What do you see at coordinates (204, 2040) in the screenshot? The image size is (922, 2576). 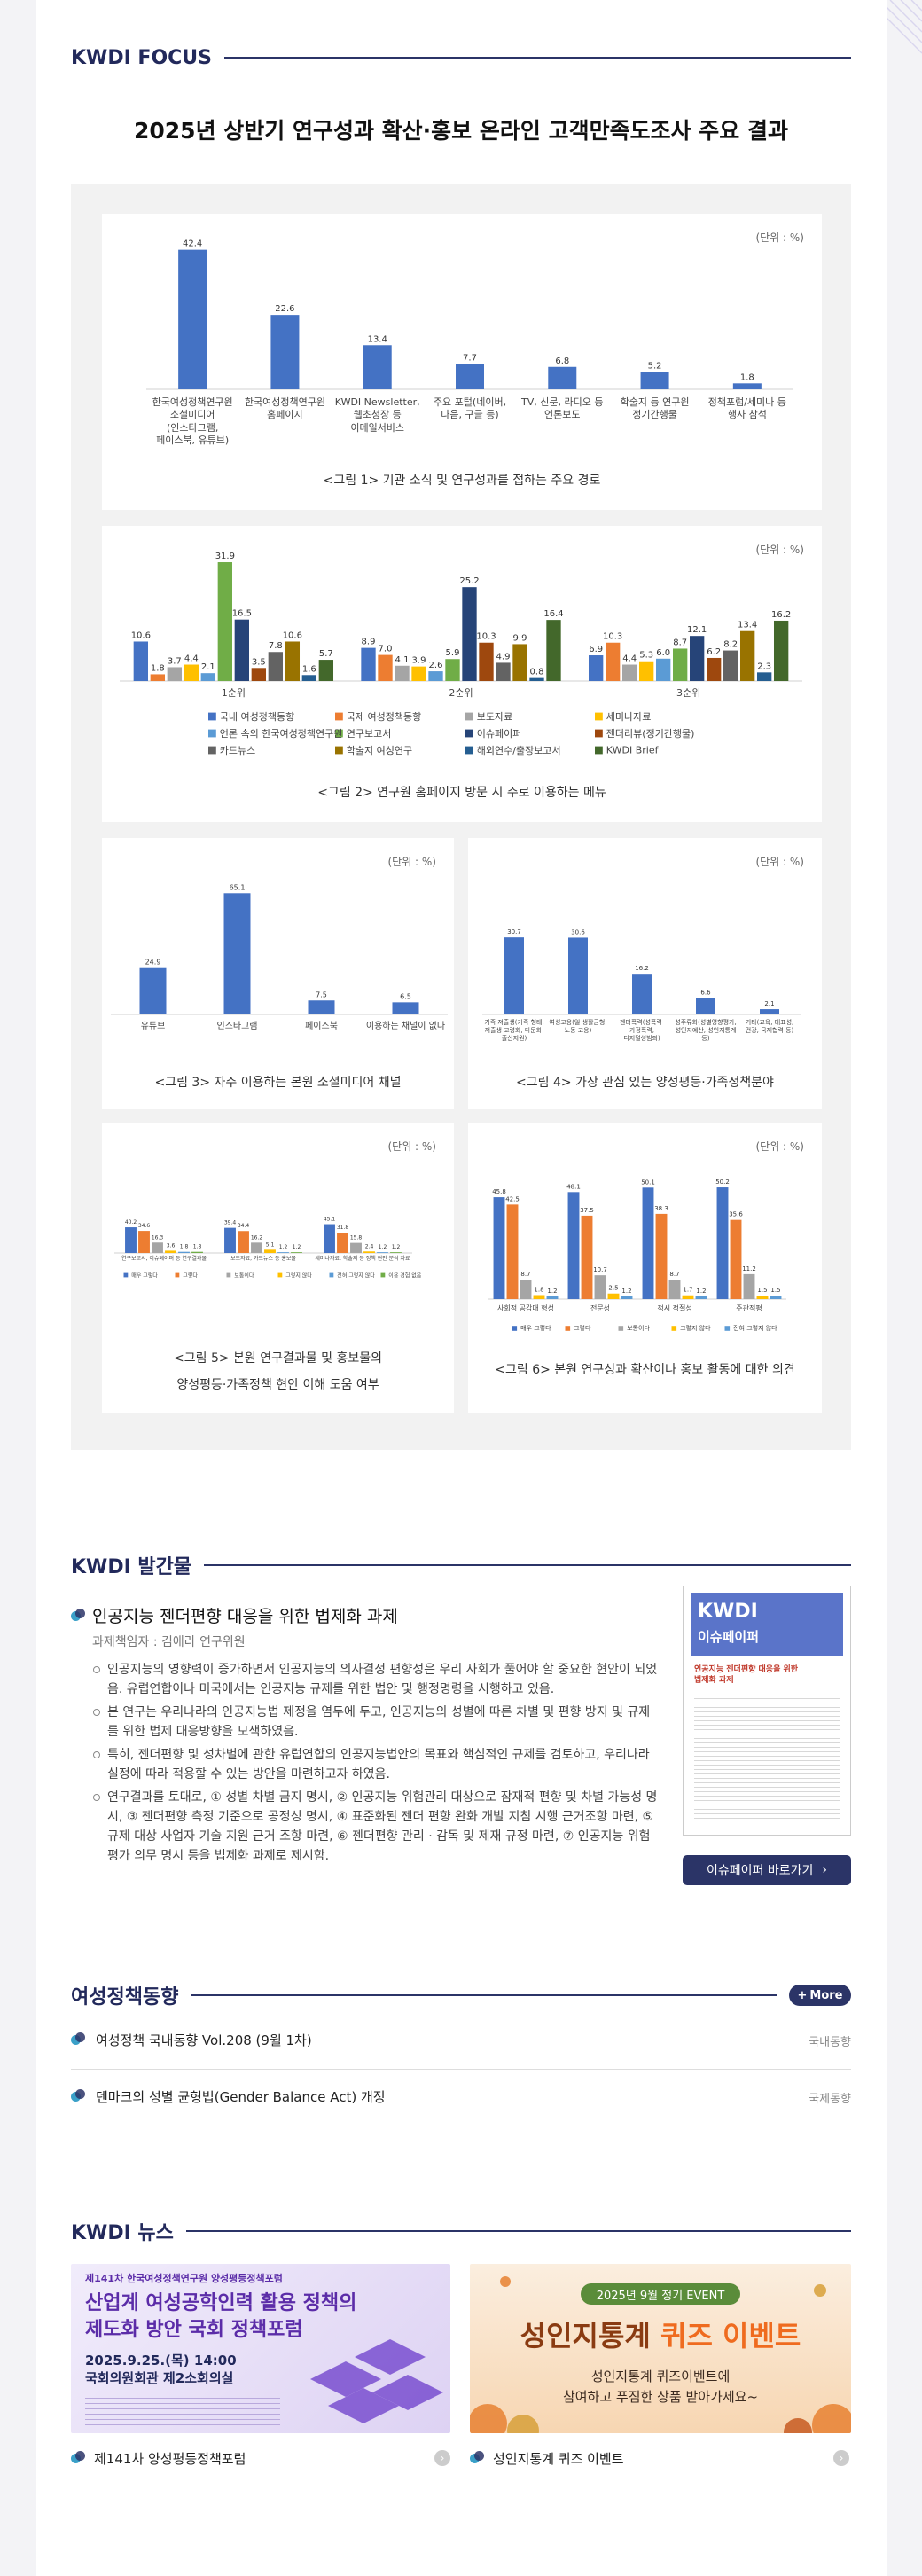 I see `policy-item-title: 여성정책 국내동향 Vol.208 (9월 1차)` at bounding box center [204, 2040].